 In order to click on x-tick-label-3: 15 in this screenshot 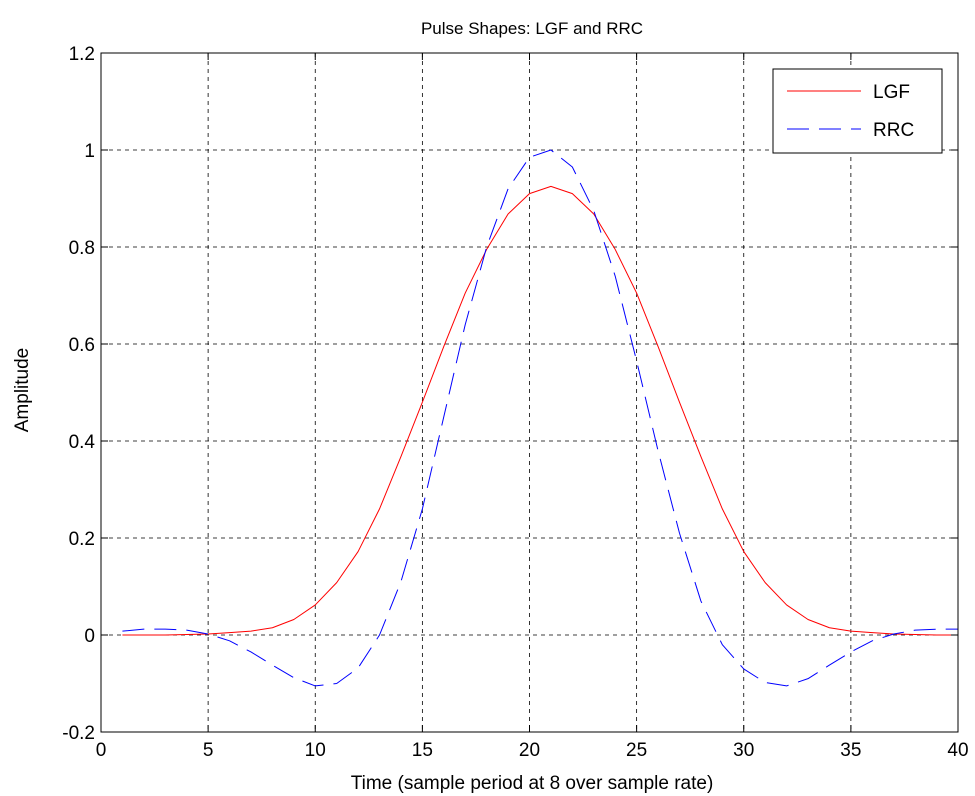, I will do `click(422, 750)`.